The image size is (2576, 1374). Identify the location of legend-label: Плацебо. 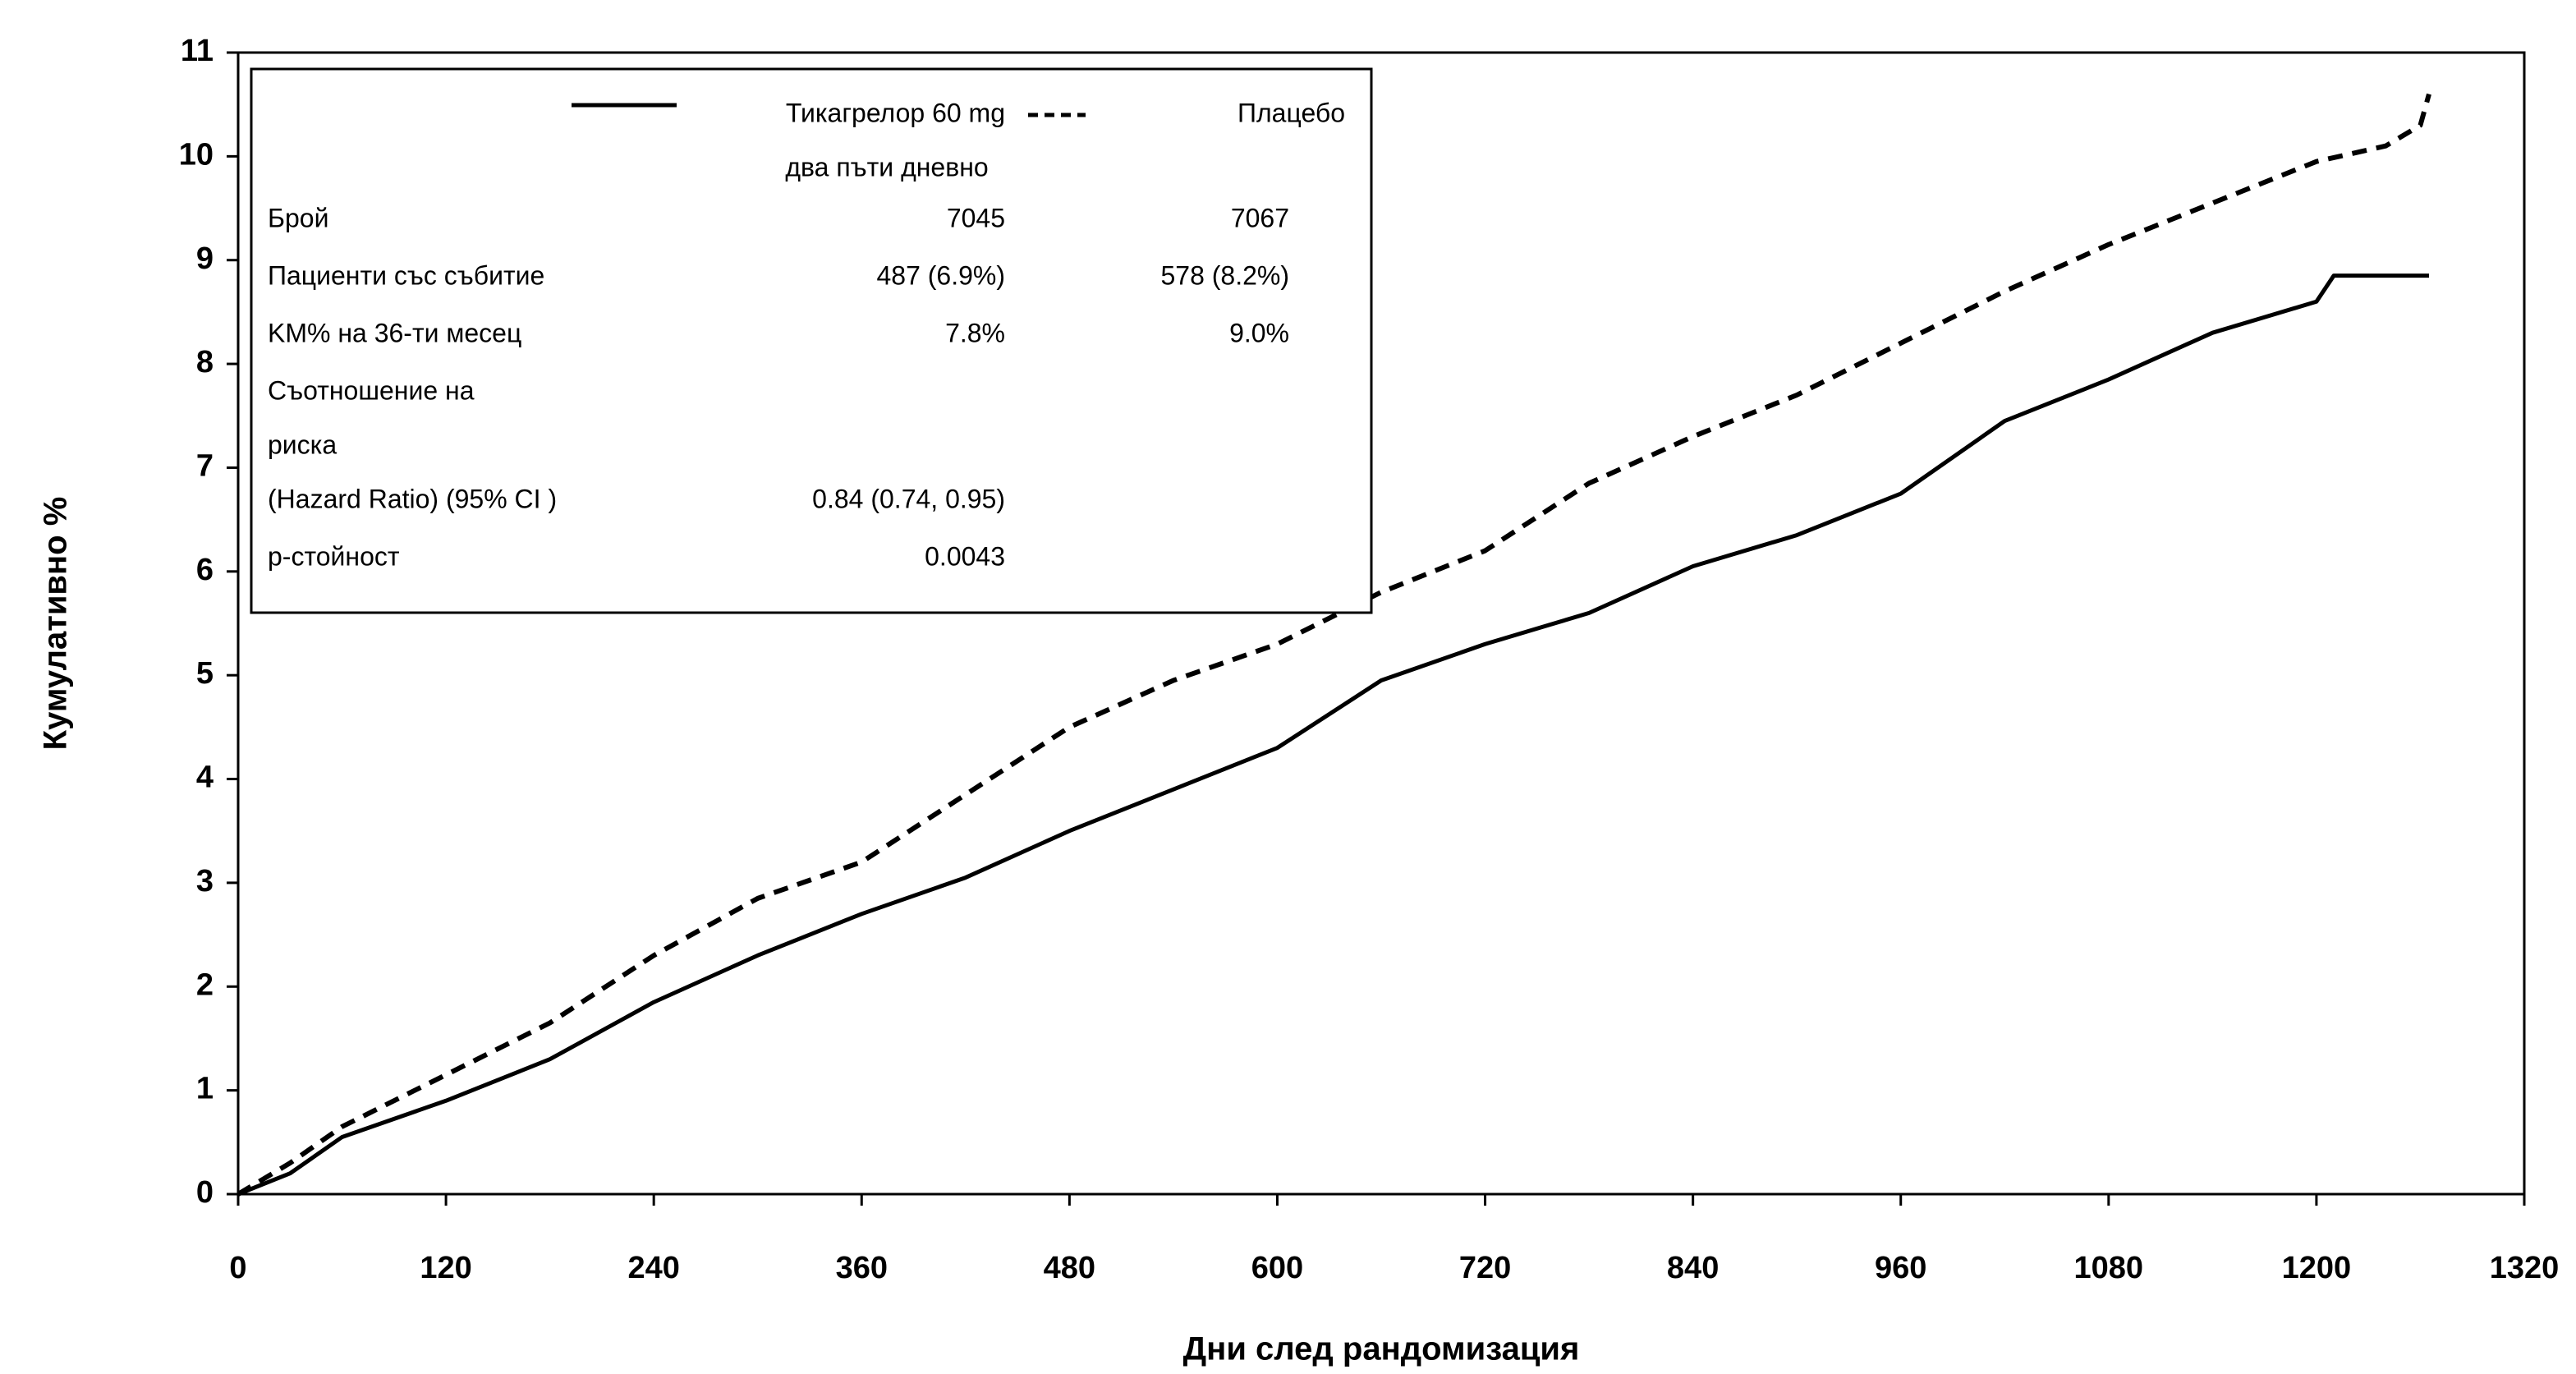
(1291, 112).